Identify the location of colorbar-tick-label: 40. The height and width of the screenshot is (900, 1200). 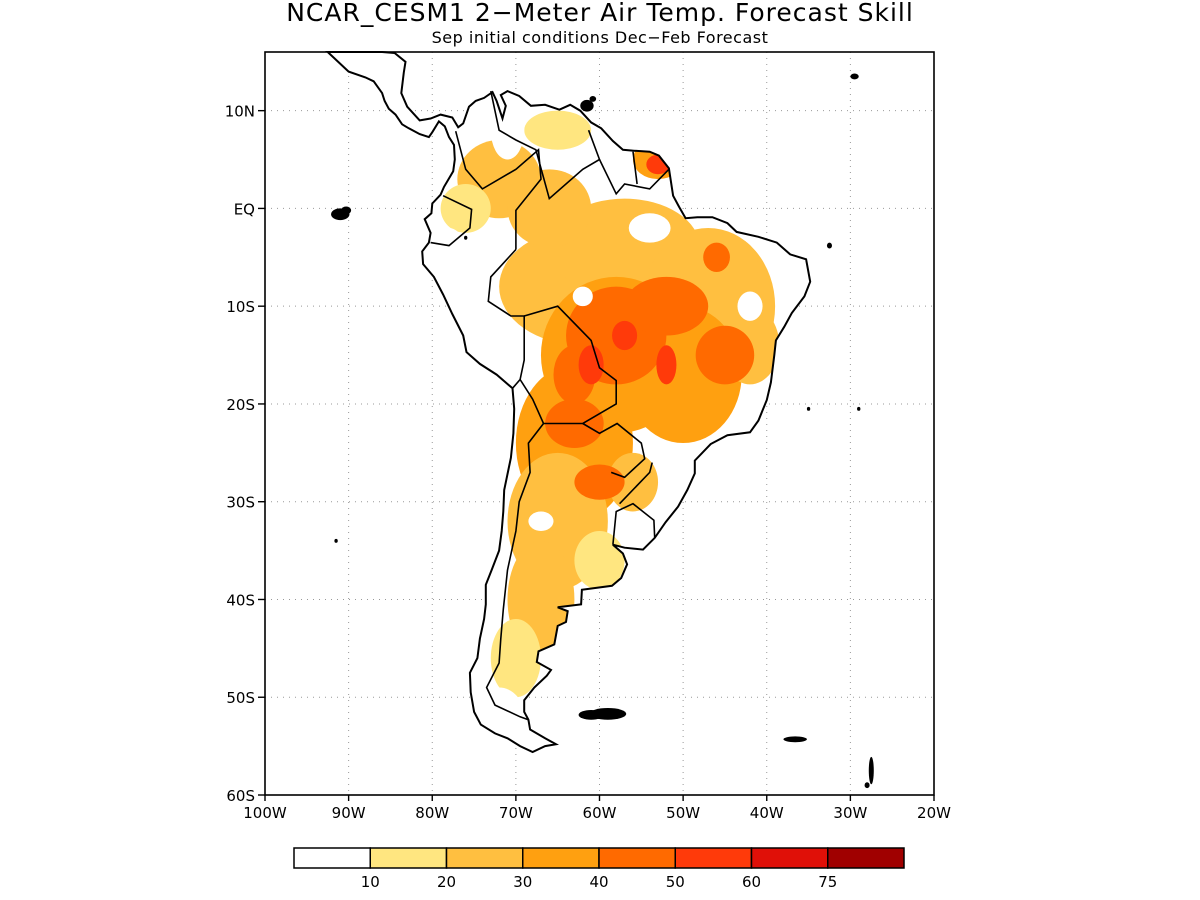
(598, 882).